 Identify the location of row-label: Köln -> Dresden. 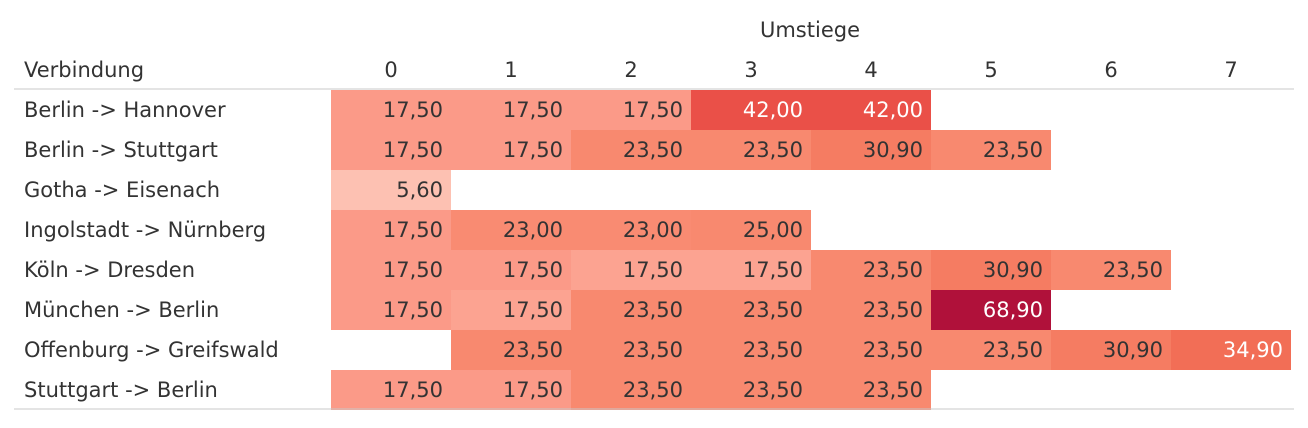
(109, 270).